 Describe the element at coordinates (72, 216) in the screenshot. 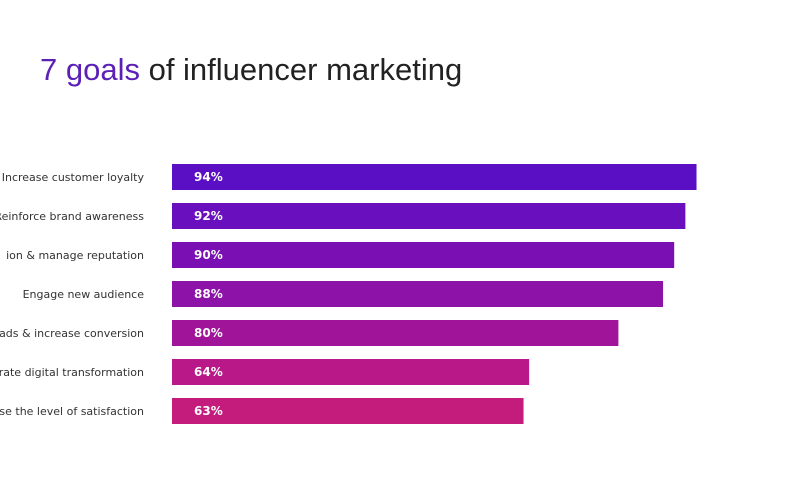

I see `category-label: Reinforce brand awareness` at that location.